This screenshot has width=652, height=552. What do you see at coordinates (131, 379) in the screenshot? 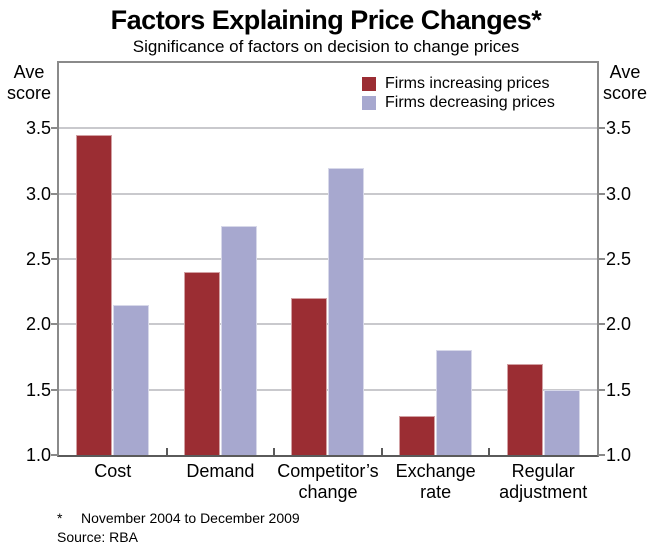
I see `bar-decreasing-cost` at bounding box center [131, 379].